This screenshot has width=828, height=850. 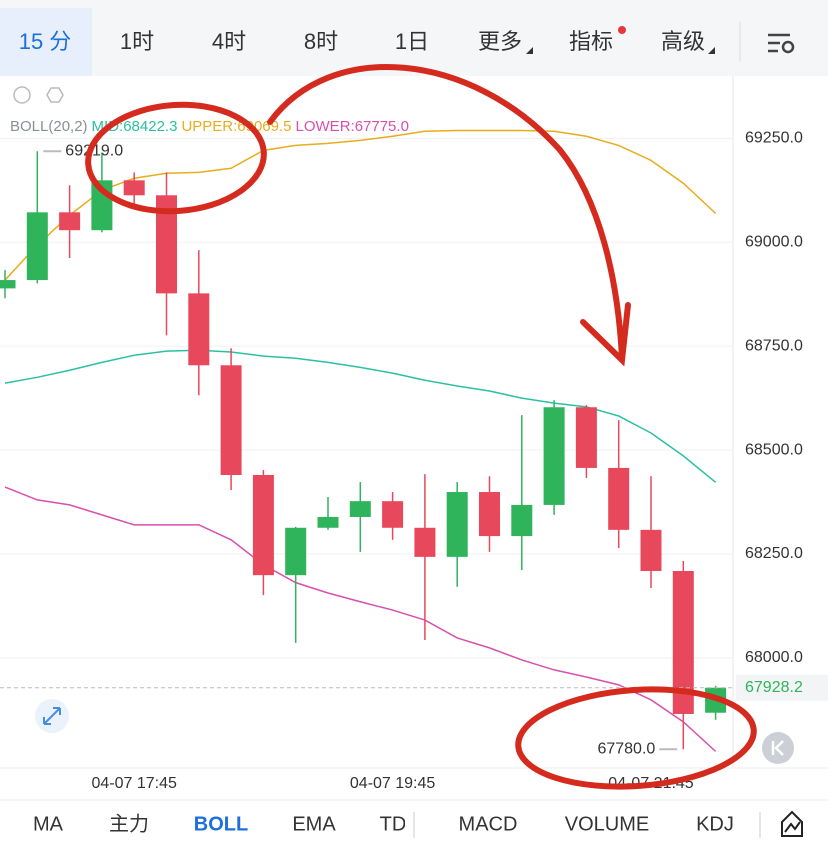 I want to click on indicator-tab: EMA, so click(x=314, y=824).